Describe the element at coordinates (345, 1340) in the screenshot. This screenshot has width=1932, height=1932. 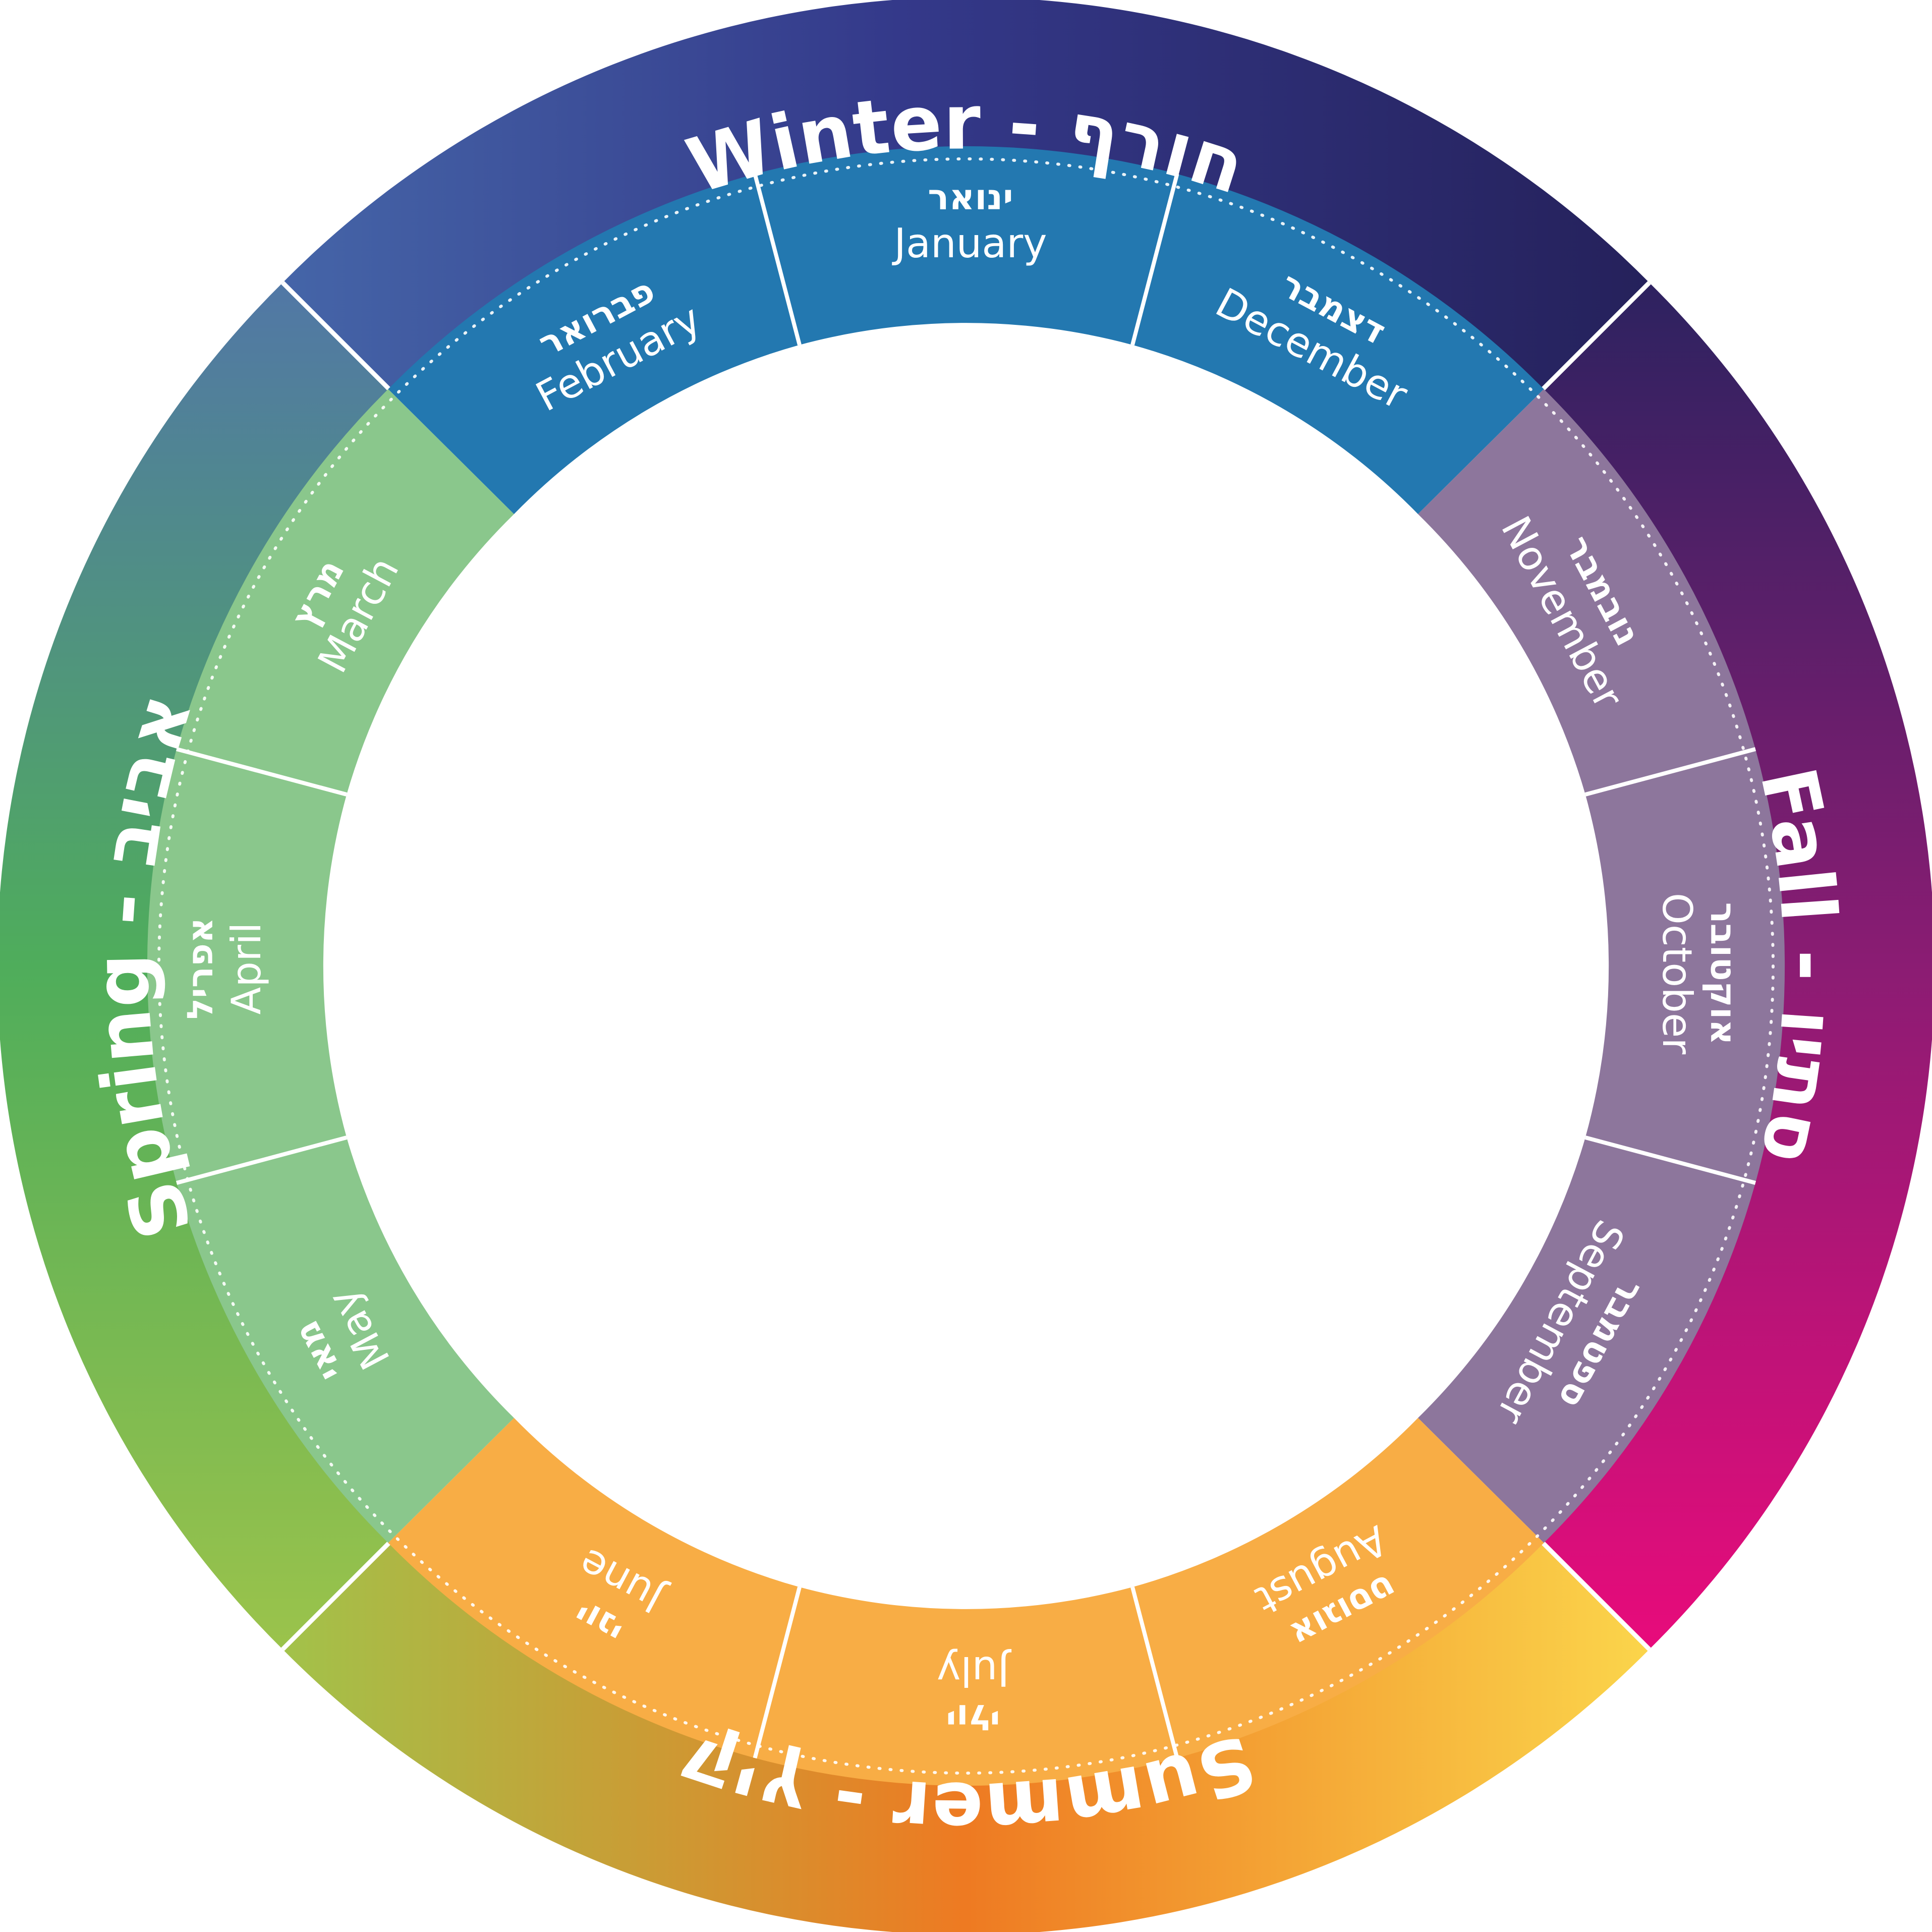
I see `month-segment-may` at that location.